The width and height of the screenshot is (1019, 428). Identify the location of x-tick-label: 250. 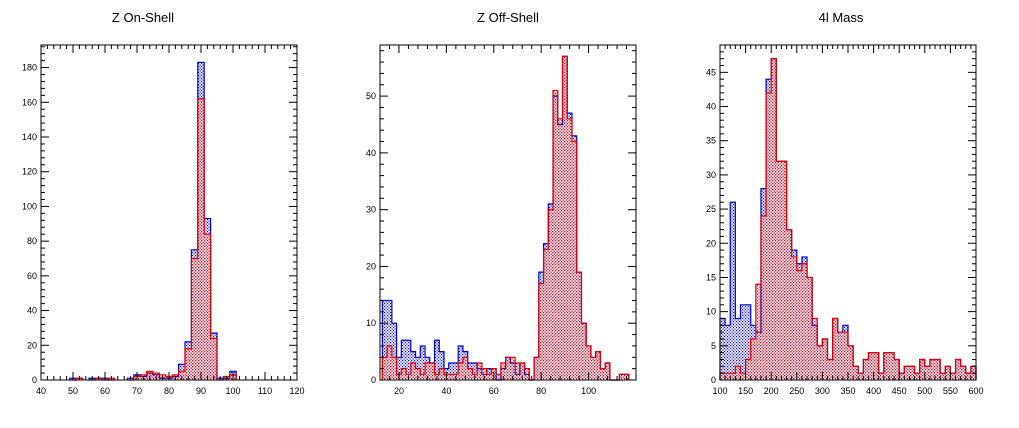
(796, 391).